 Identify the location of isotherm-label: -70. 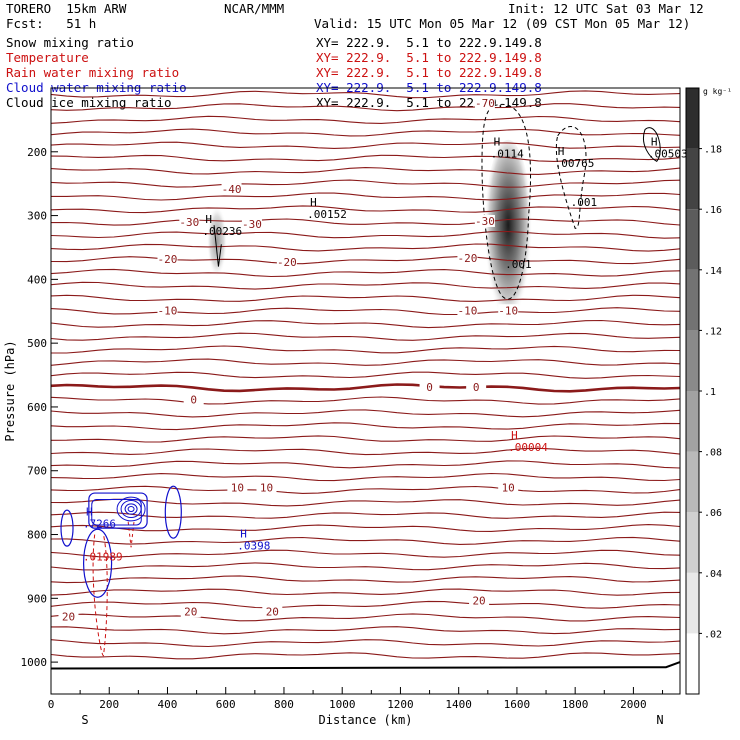
(485, 103).